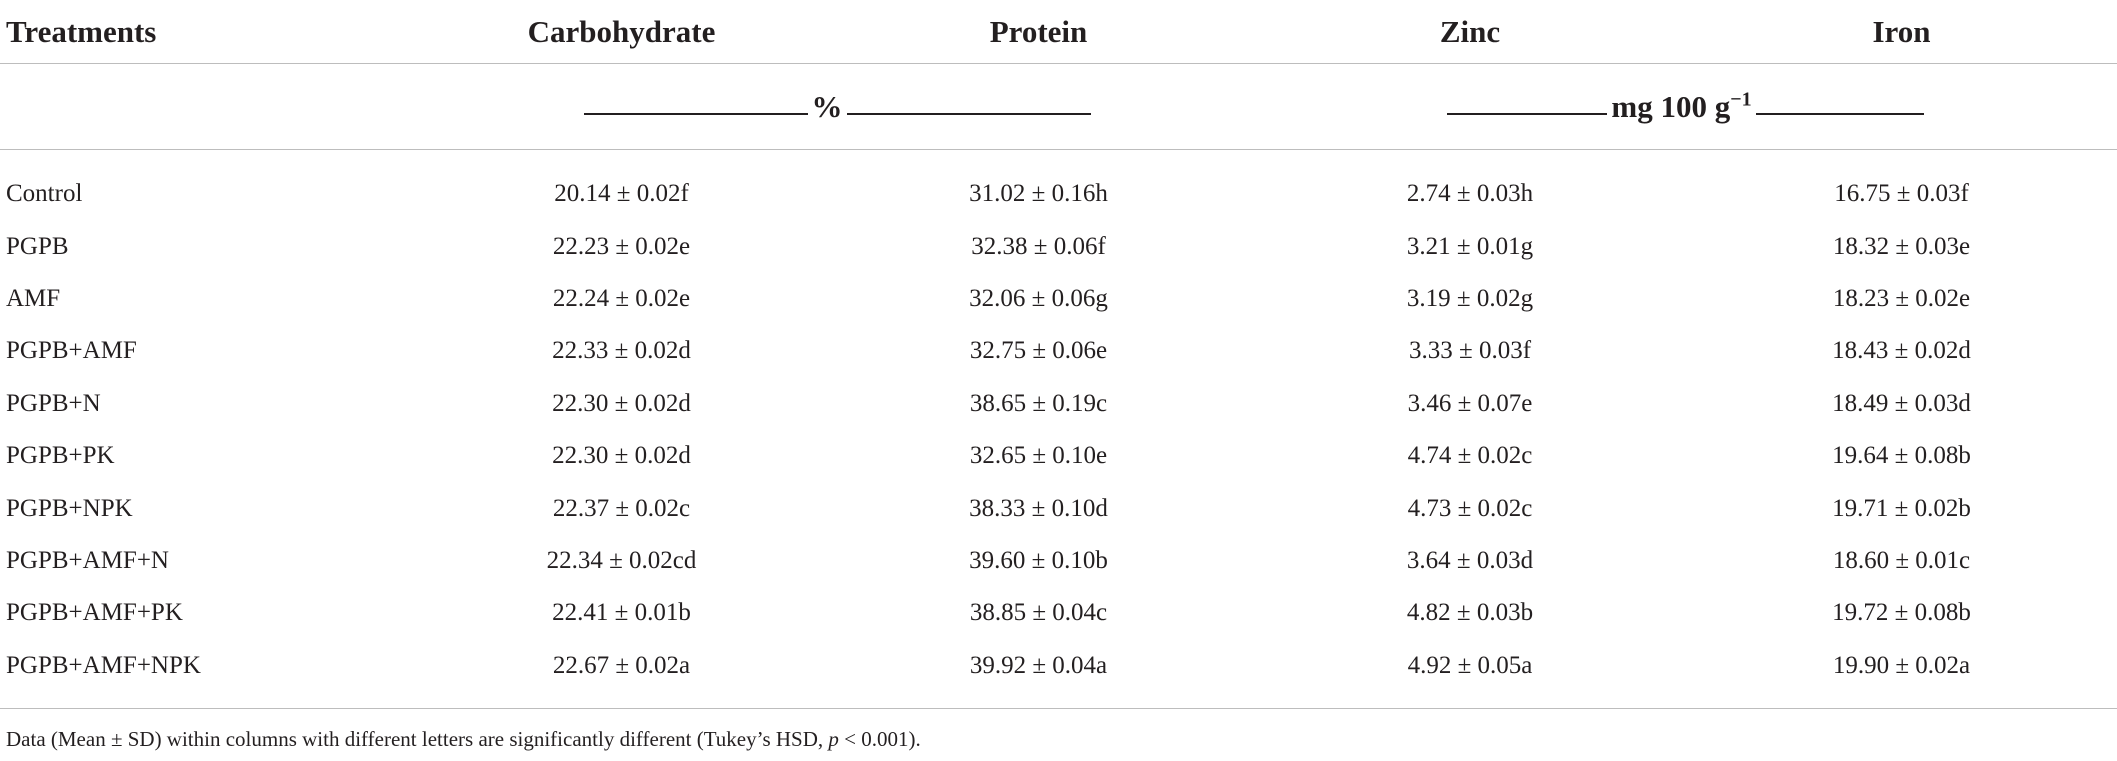 The height and width of the screenshot is (761, 2117). What do you see at coordinates (621, 298) in the screenshot?
I see `cell-carbohydrate: 22.24 ± 0.02e` at bounding box center [621, 298].